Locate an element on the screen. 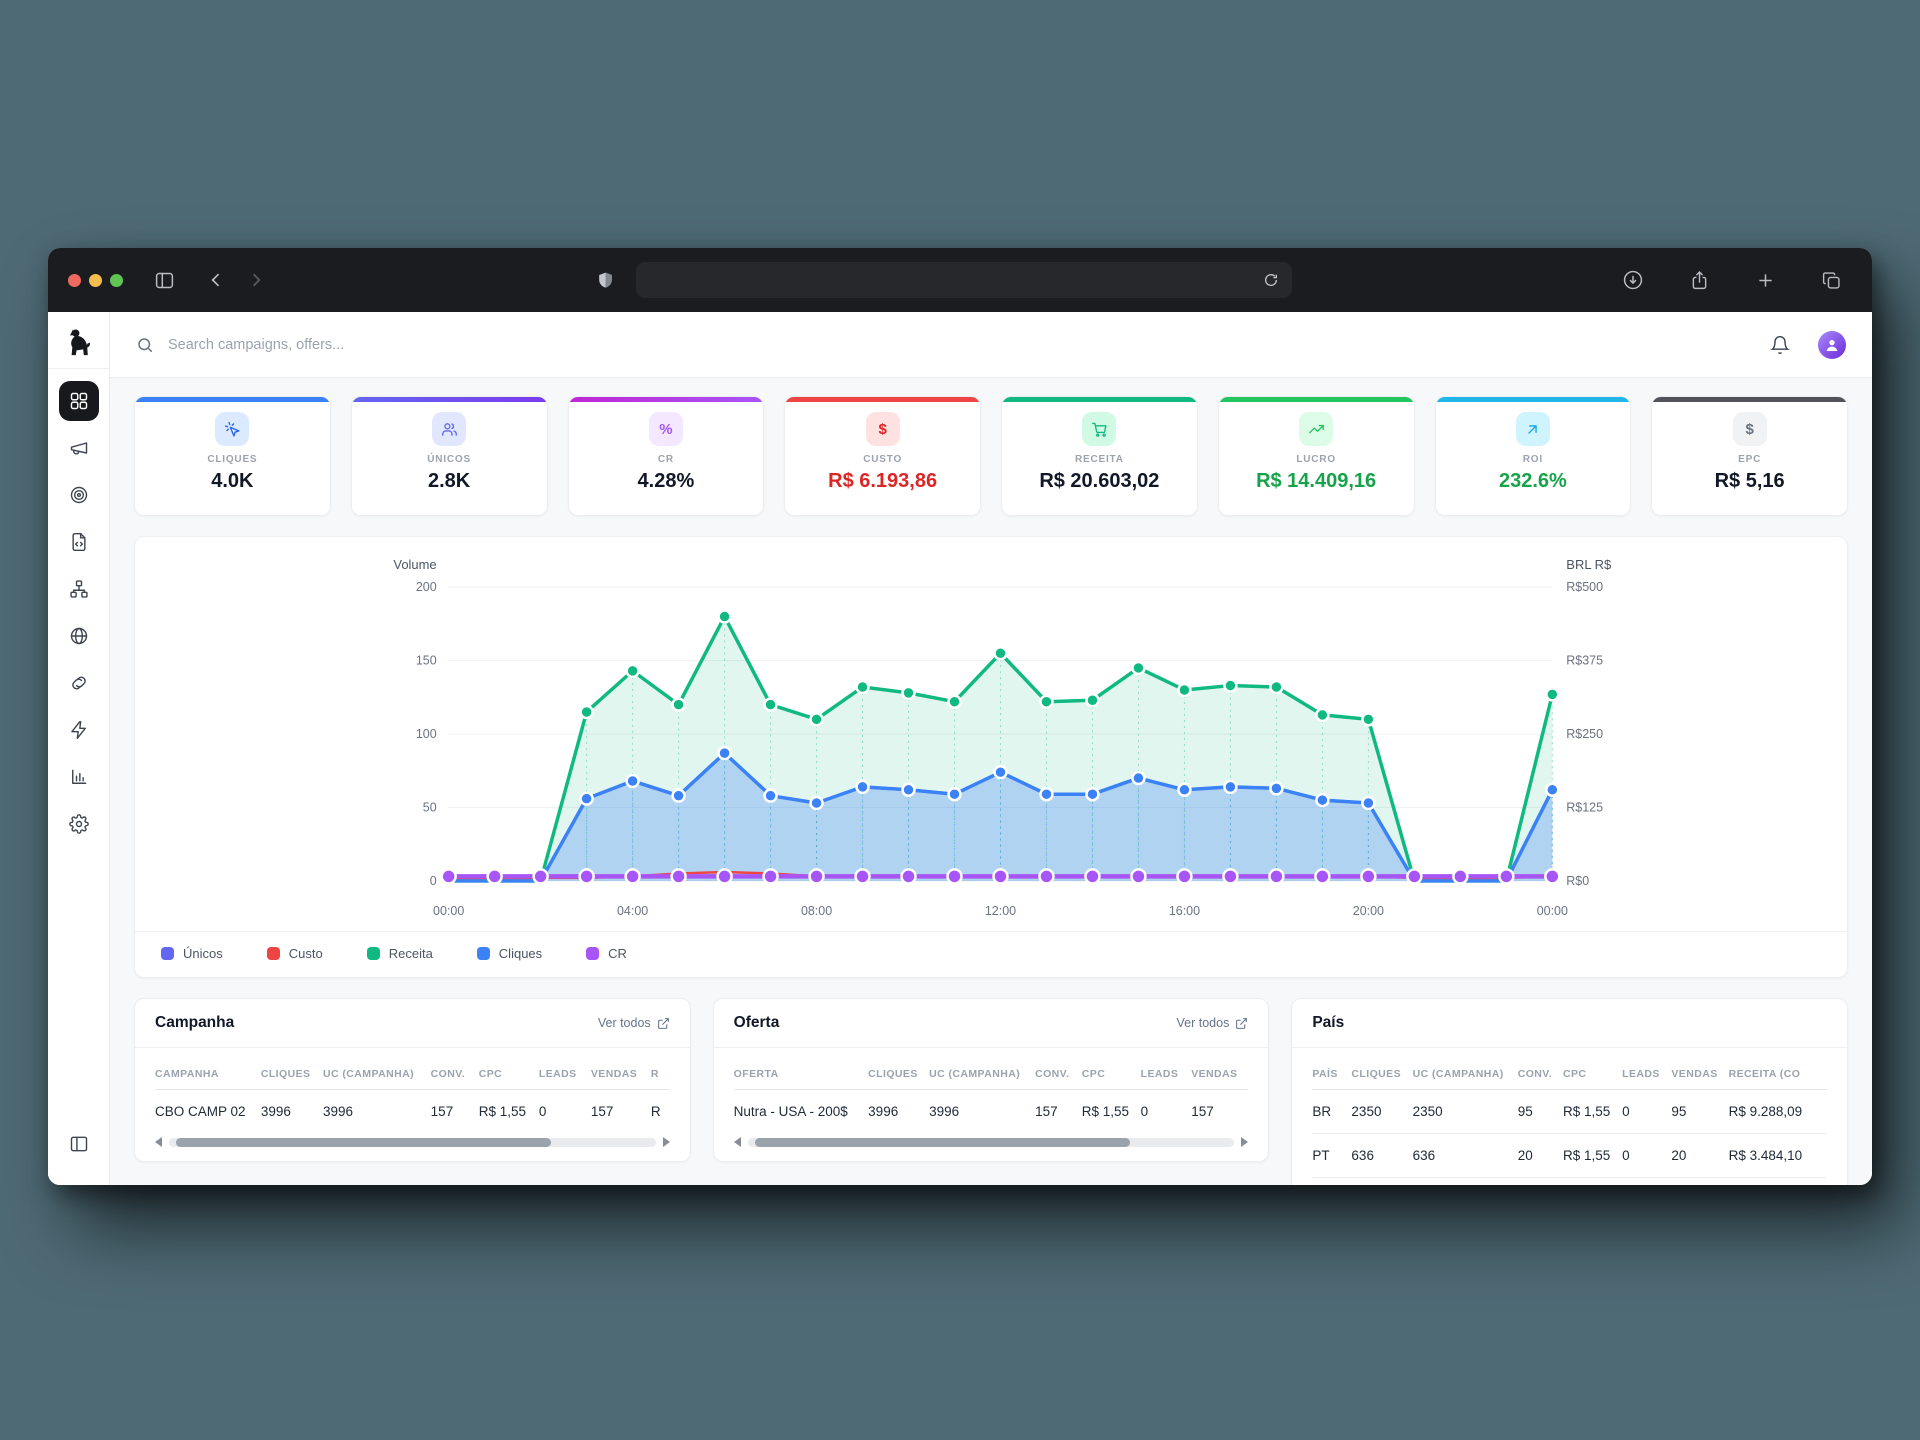 The width and height of the screenshot is (1920, 1440). sidebar-item-settings is located at coordinates (79, 824).